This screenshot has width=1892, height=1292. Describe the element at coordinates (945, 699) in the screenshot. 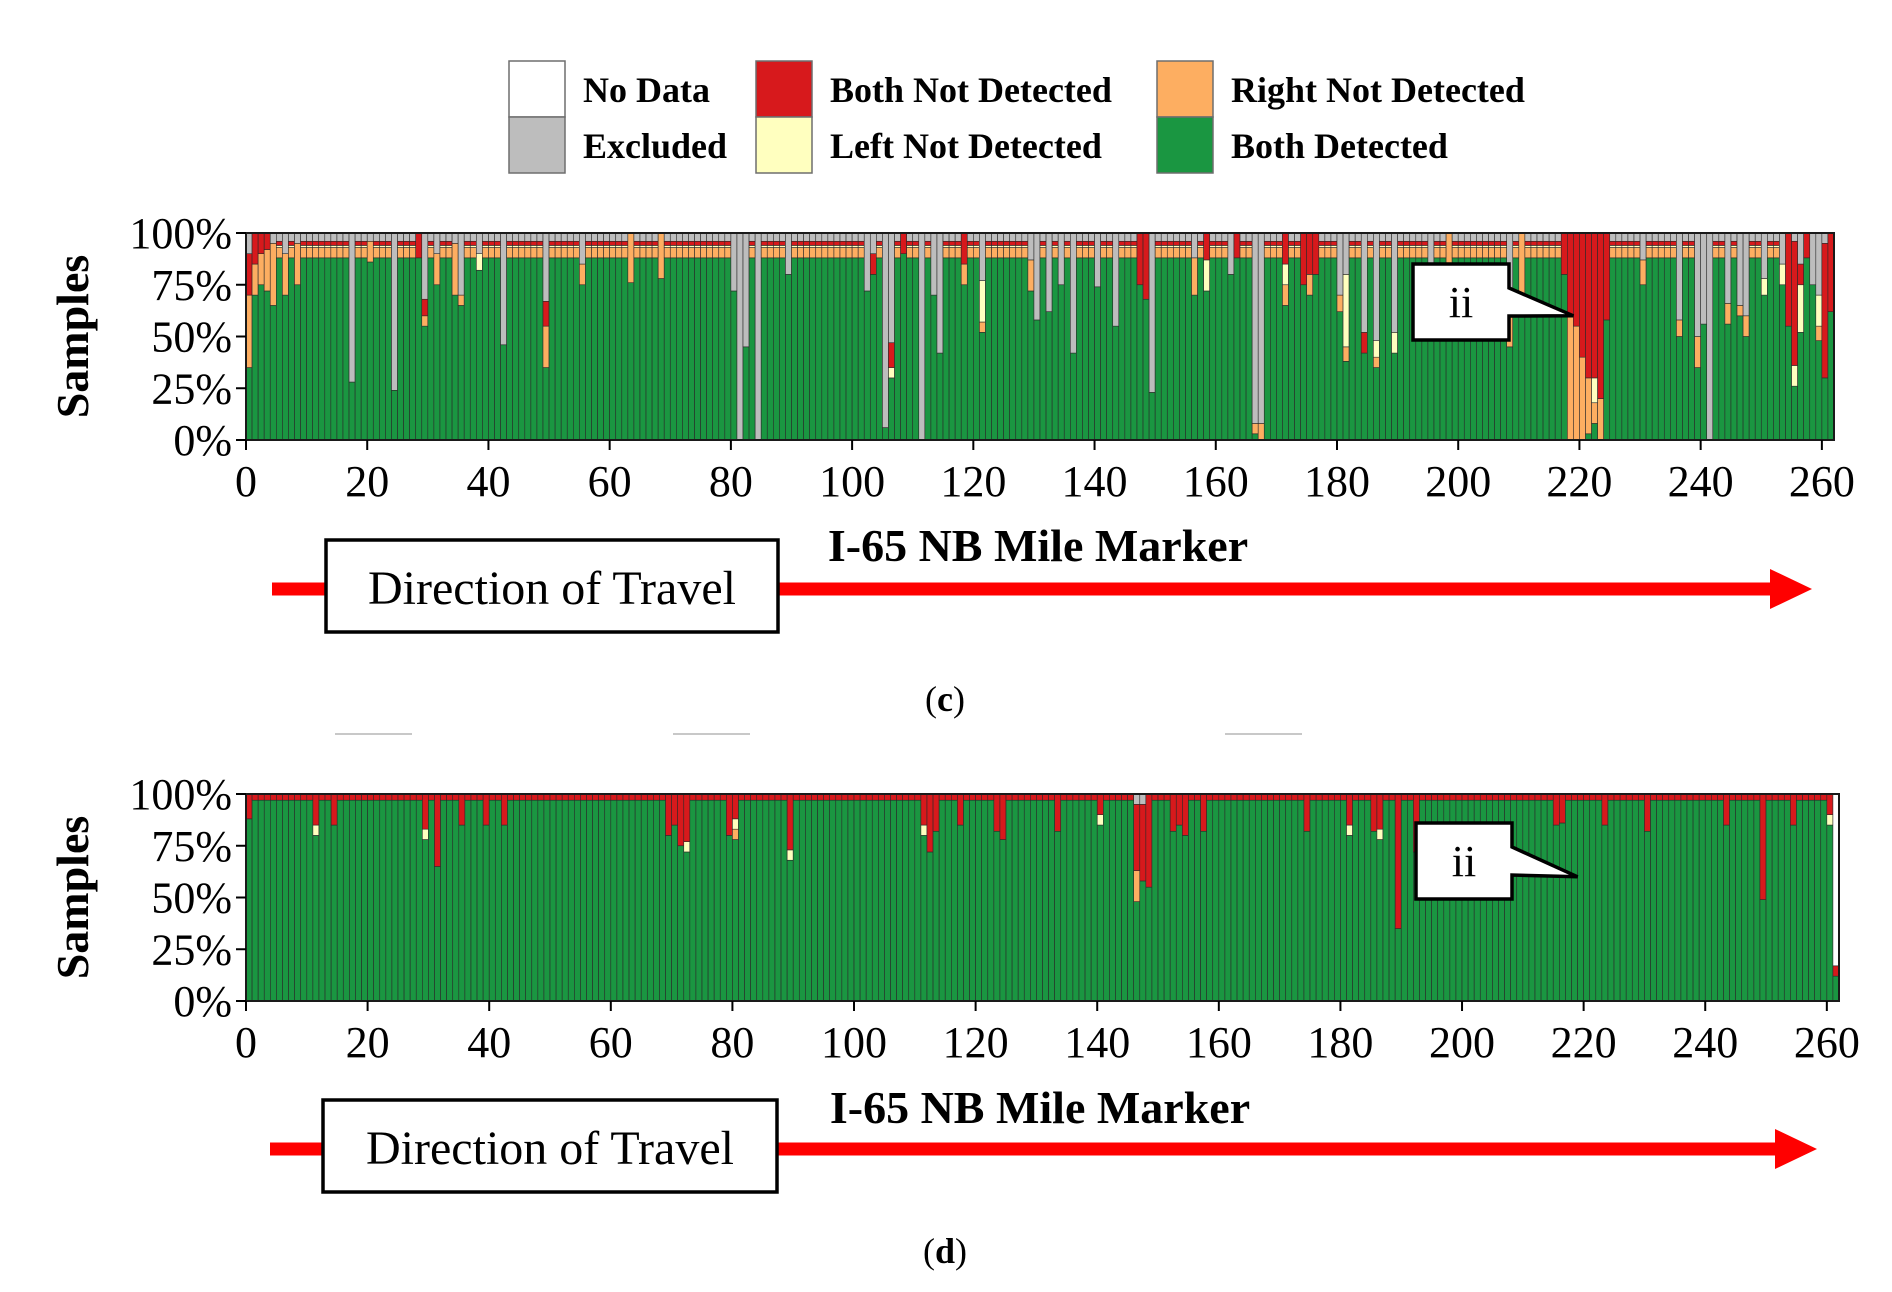

I see `panel-label-letter: c` at that location.